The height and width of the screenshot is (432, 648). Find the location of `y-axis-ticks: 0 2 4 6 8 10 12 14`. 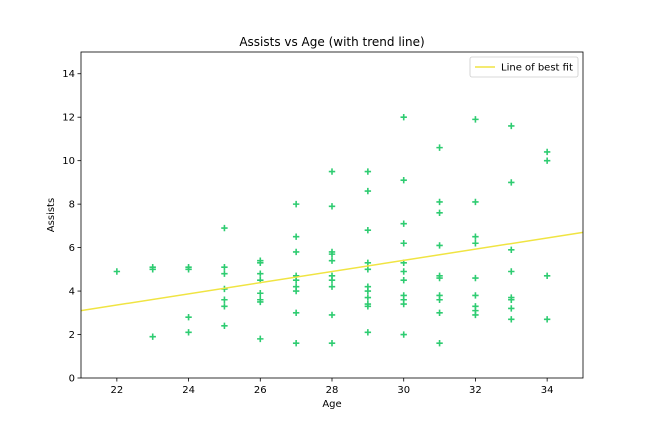

y-axis-ticks: 0 2 4 6 8 10 12 14 is located at coordinates (71, 227).